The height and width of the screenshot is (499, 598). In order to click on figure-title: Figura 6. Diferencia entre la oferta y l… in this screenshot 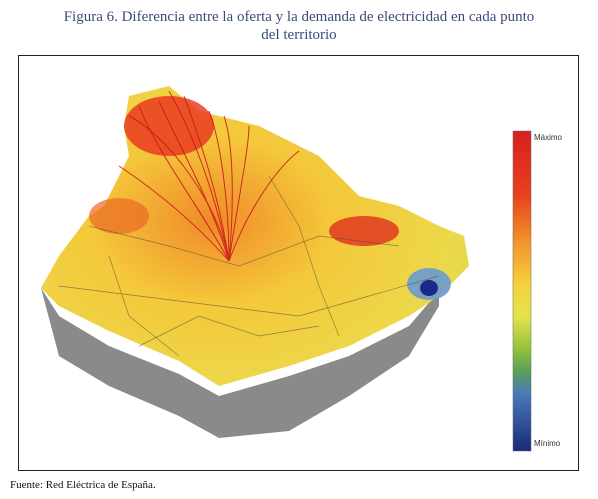, I will do `click(299, 17)`.